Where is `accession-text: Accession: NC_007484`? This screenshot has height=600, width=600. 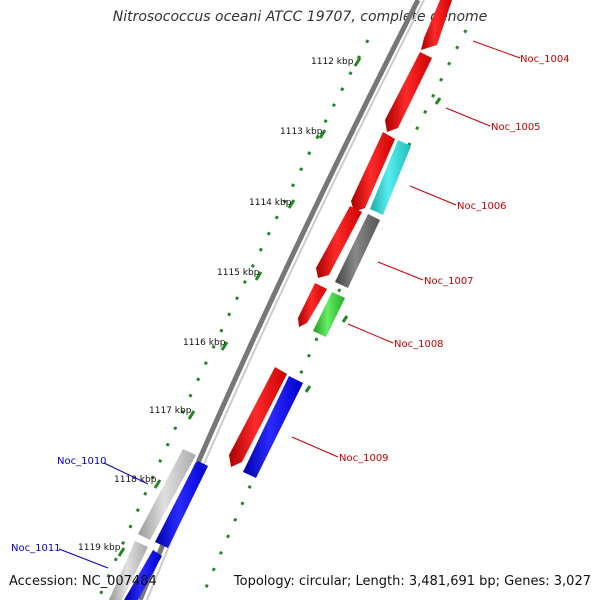
accession-text: Accession: NC_007484 is located at coordinates (83, 581).